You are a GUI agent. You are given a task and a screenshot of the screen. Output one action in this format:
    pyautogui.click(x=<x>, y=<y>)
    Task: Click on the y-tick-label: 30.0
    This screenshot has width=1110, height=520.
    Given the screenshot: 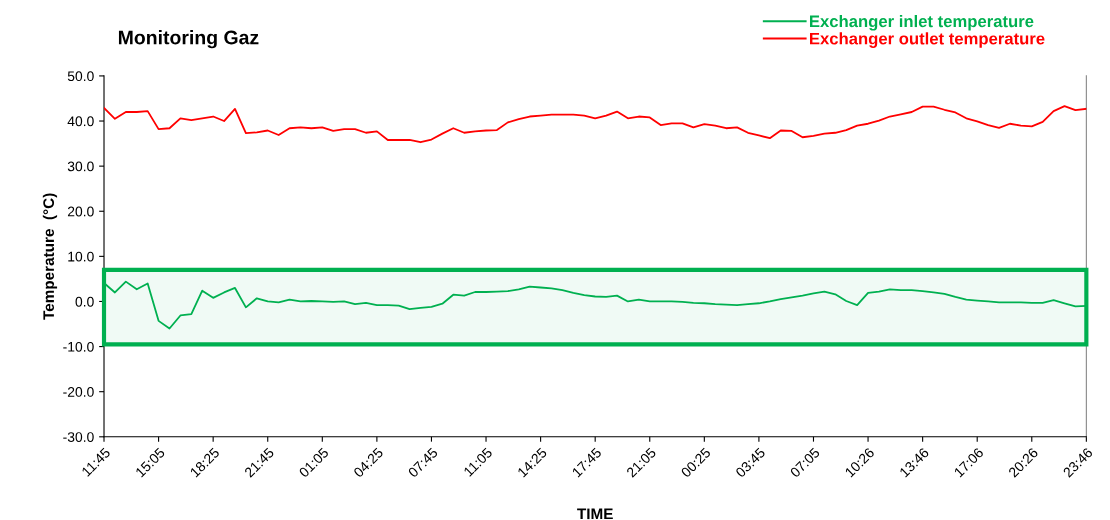 What is the action you would take?
    pyautogui.click(x=80, y=166)
    